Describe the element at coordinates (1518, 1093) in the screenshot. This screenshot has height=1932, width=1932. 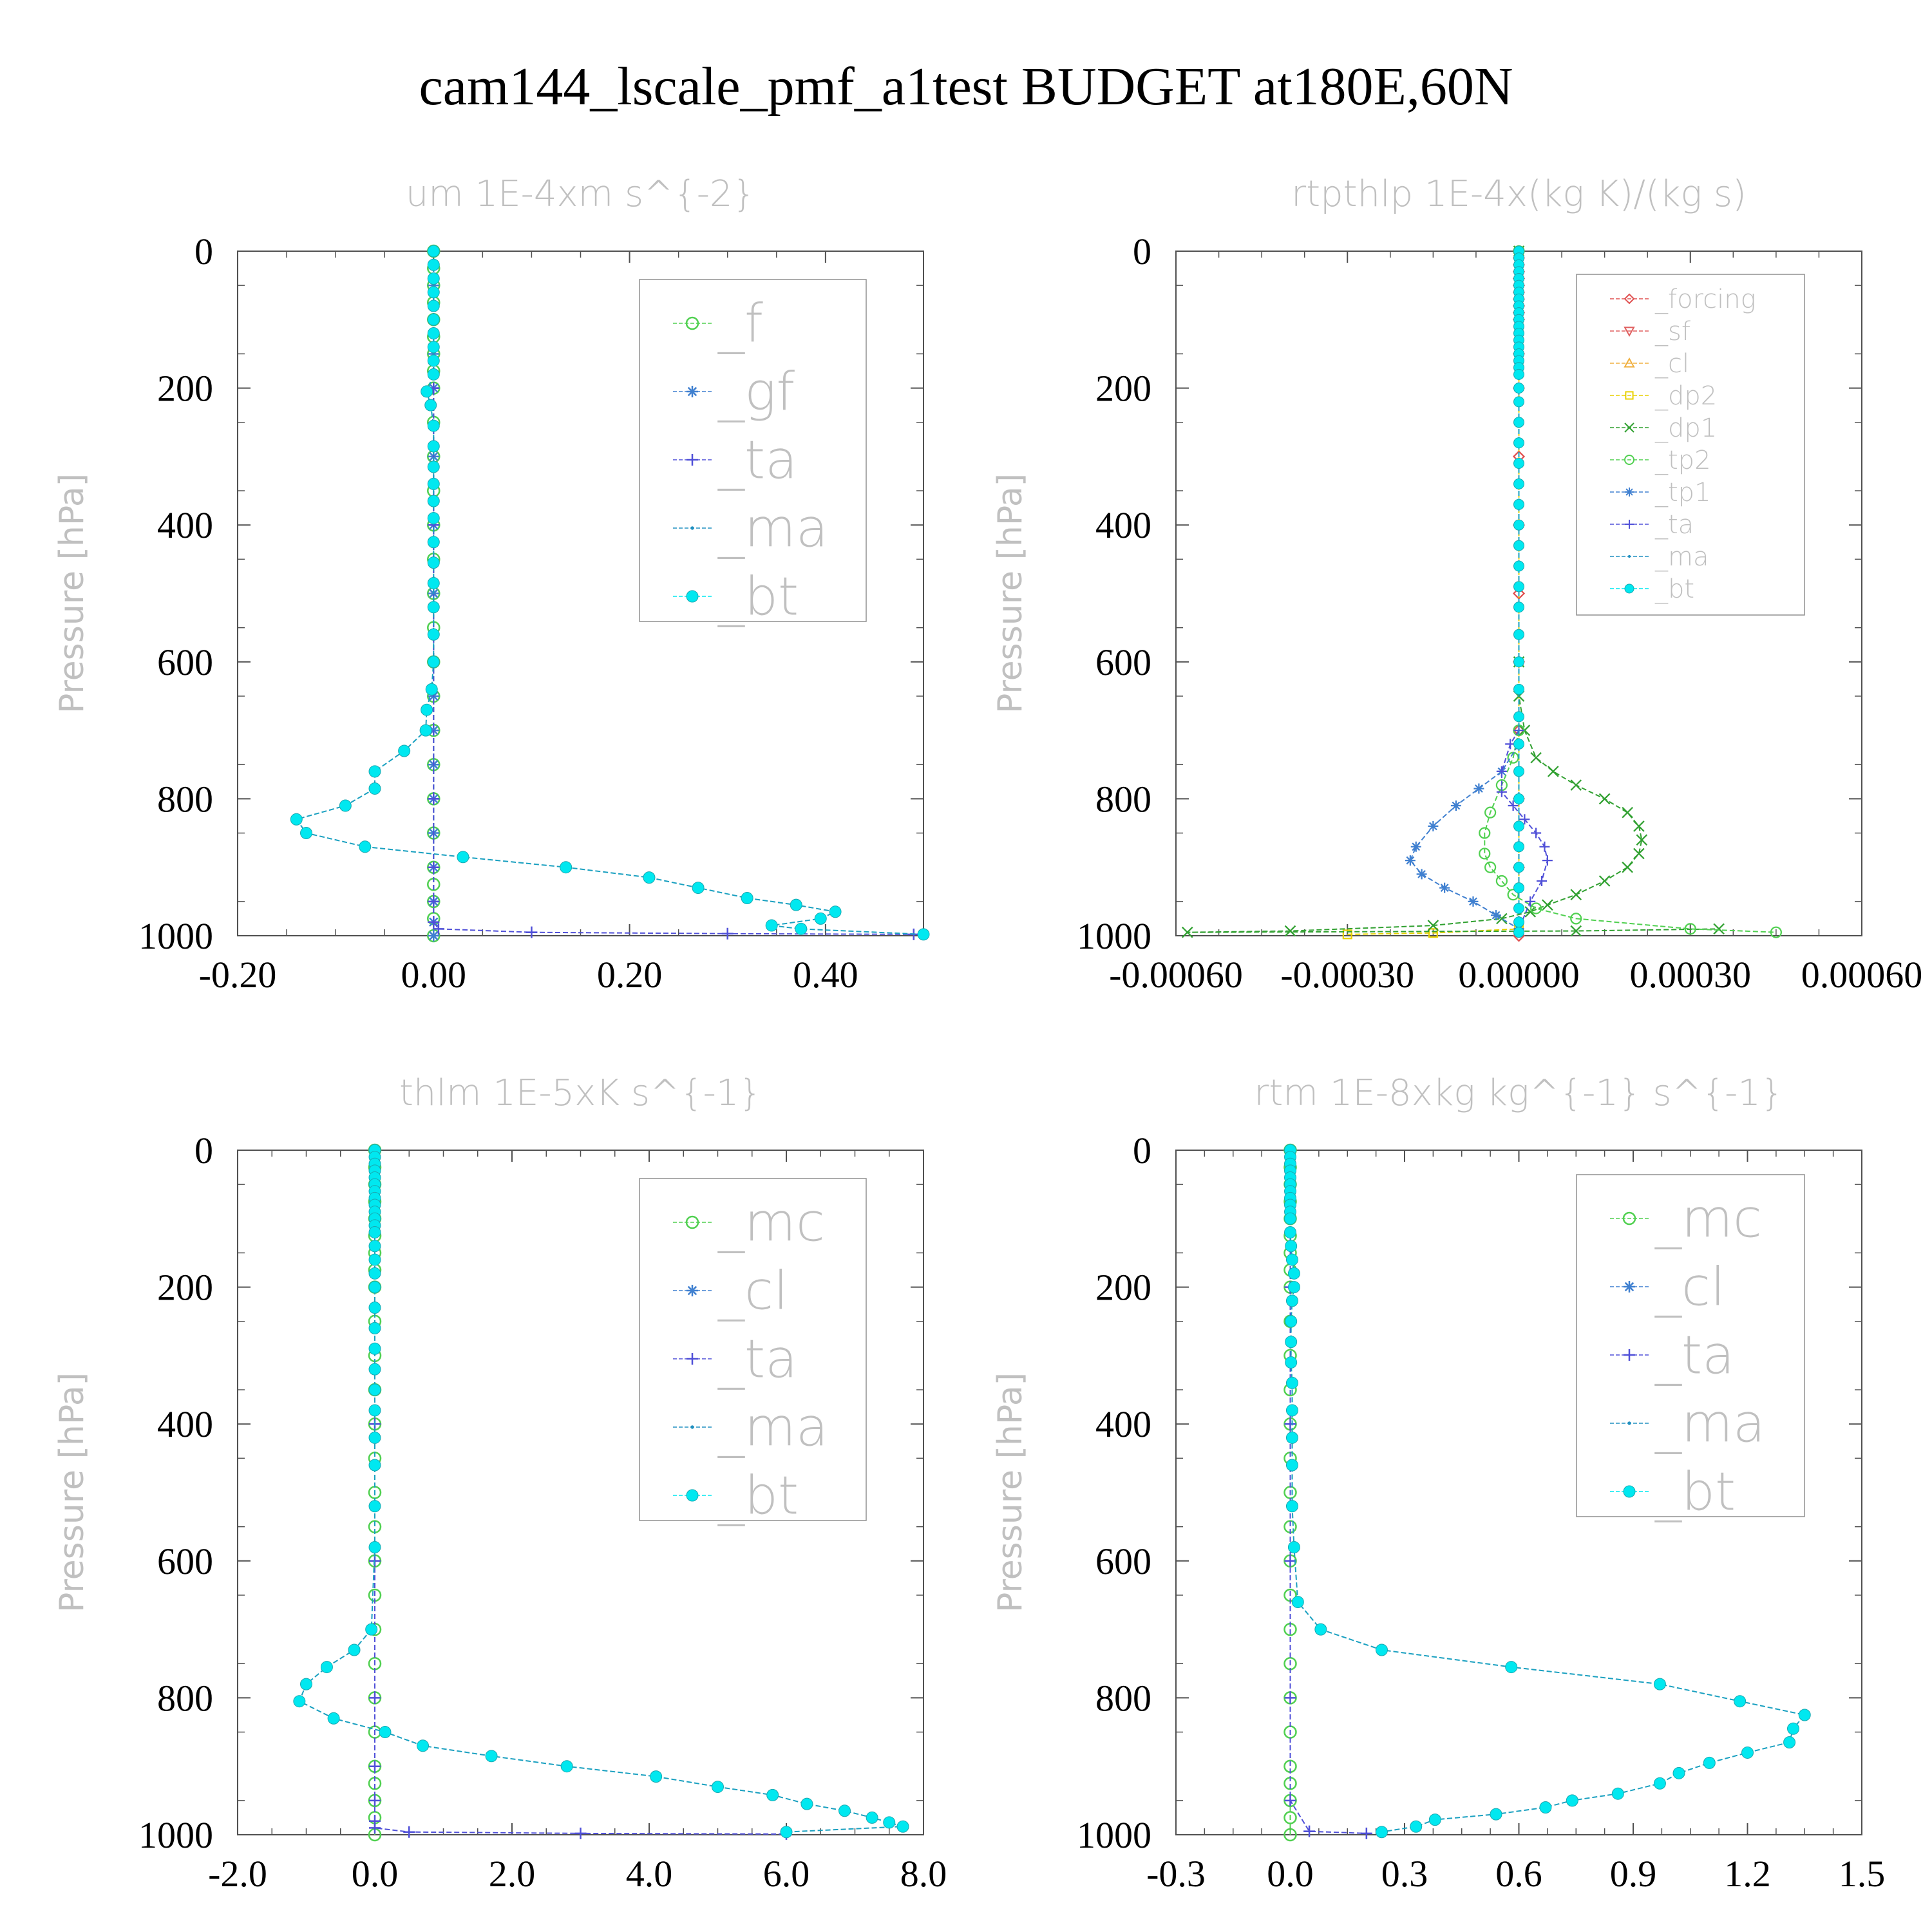
I see `panel-title: rtm 1E-8xkg kg^{-1} s^{-1}` at that location.